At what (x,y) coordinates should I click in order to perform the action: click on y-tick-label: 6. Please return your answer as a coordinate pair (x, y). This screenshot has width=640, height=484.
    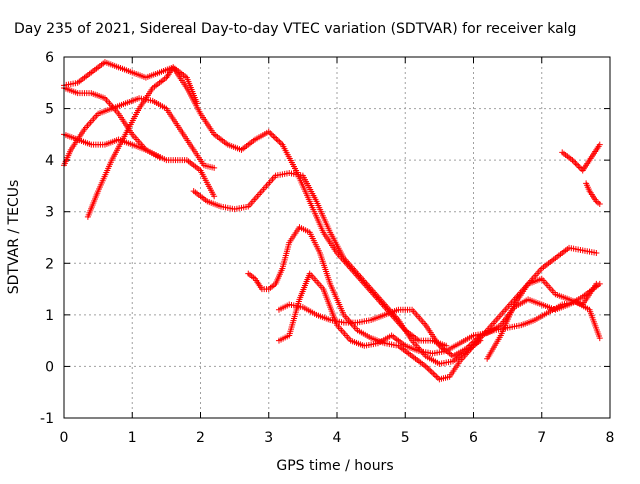
    Looking at the image, I should click on (49, 58).